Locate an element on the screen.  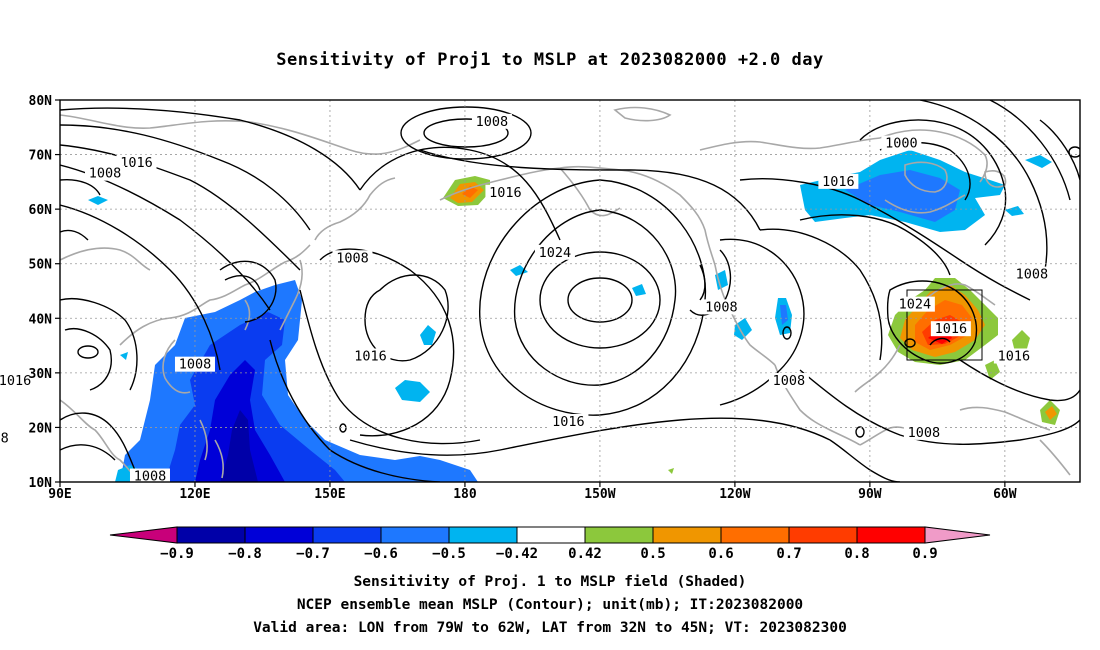
colorbar-label: −0.6 is located at coordinates (381, 554).